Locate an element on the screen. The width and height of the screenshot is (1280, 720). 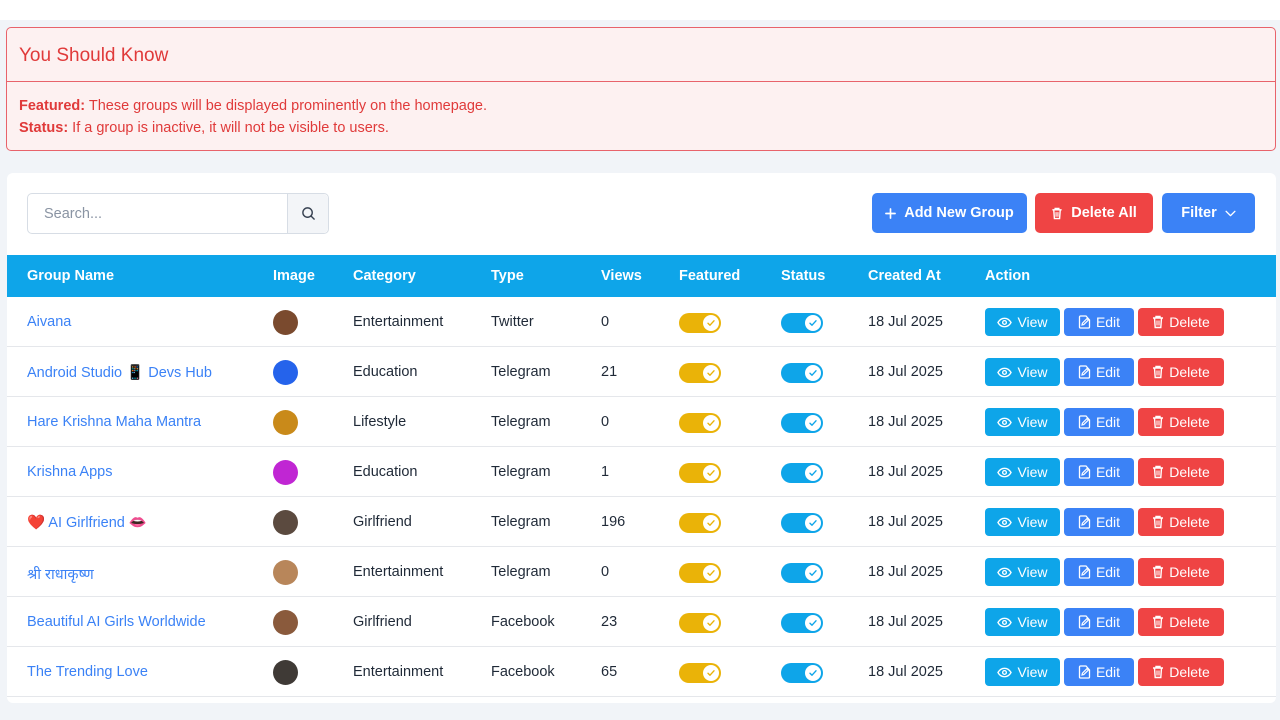
group-name-link: श्री राधाकृष्ण is located at coordinates (60, 575).